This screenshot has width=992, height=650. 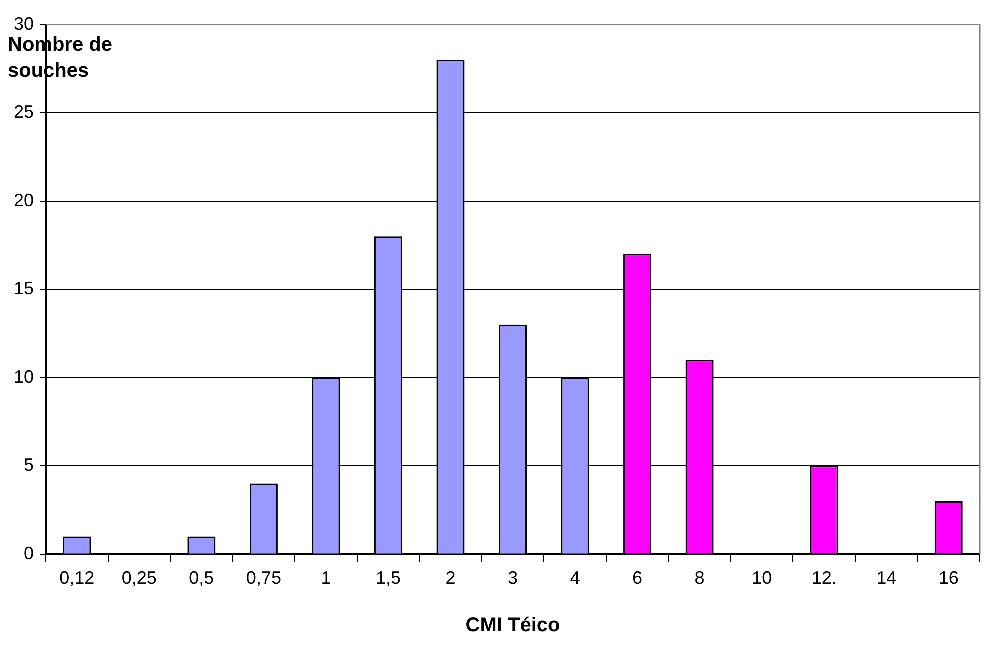 I want to click on x-tick-label: 6, so click(x=637, y=578).